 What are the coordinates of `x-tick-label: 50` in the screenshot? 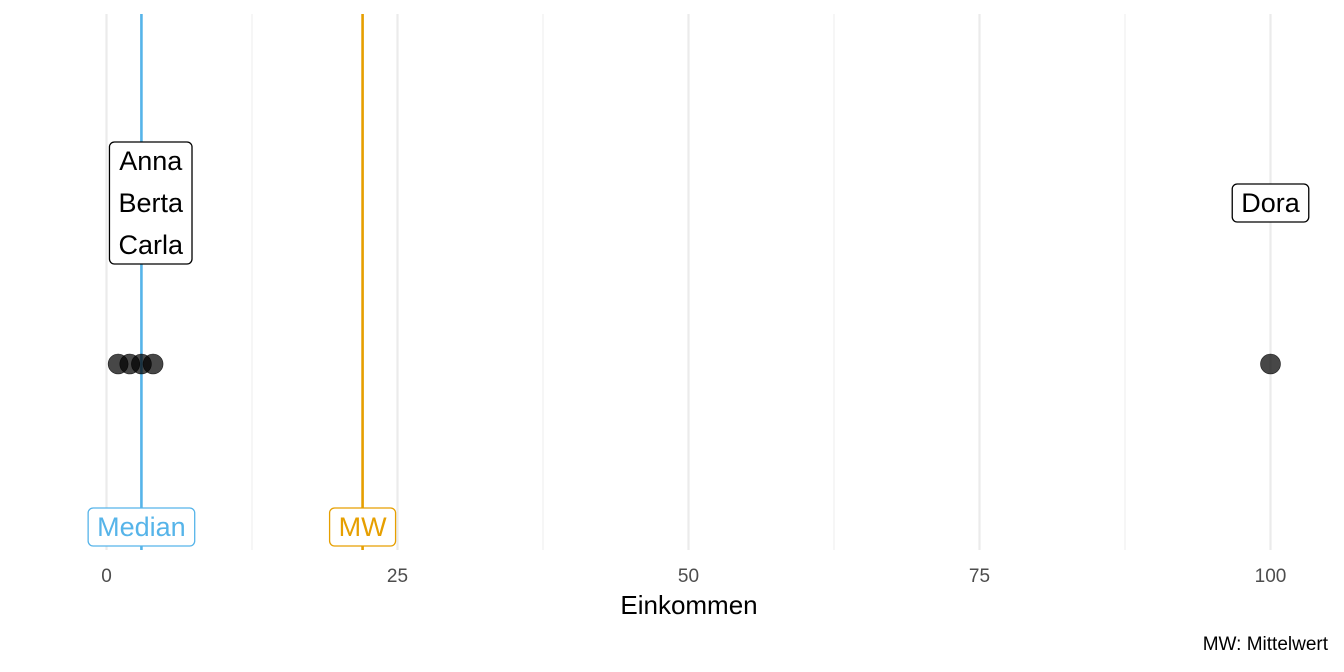 It's located at (688, 576).